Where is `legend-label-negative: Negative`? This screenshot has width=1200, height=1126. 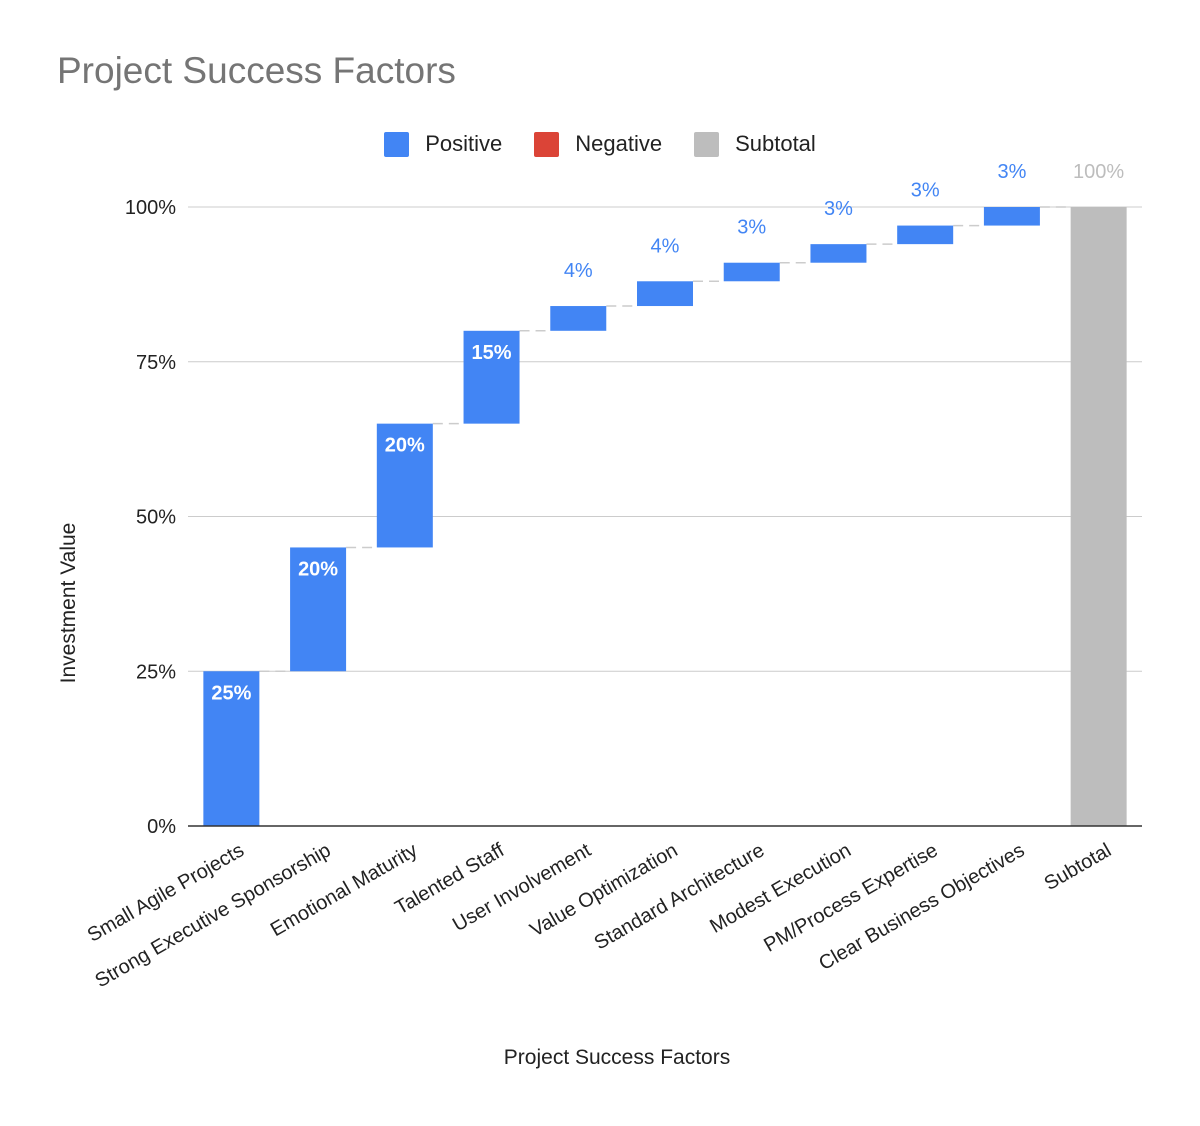
legend-label-negative: Negative is located at coordinates (619, 143).